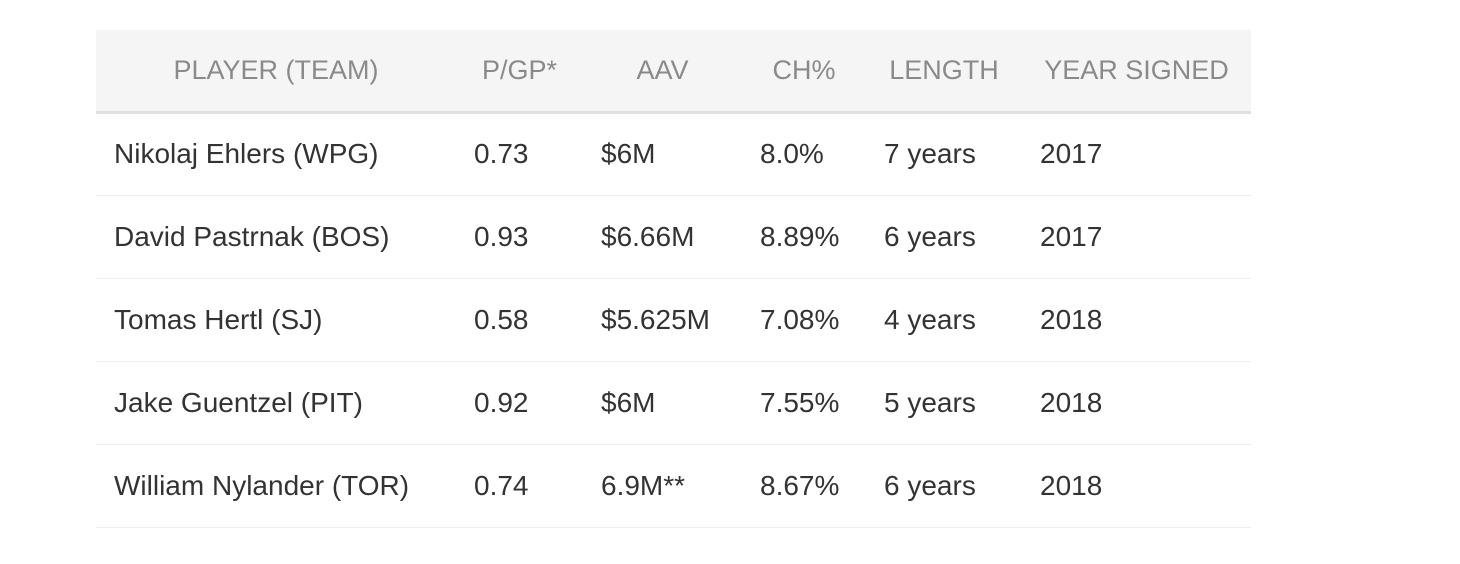  Describe the element at coordinates (792, 153) in the screenshot. I see `table-cell: 8.0%` at that location.